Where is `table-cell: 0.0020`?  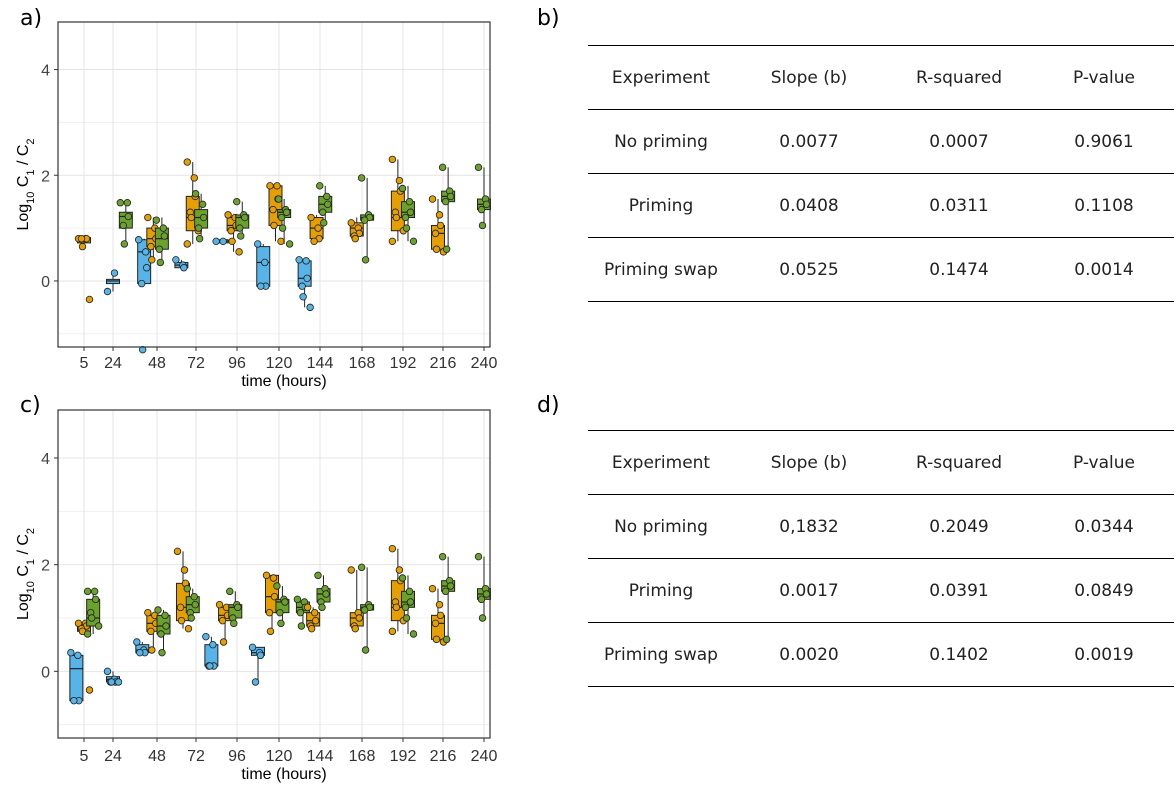 table-cell: 0.0020 is located at coordinates (809, 654).